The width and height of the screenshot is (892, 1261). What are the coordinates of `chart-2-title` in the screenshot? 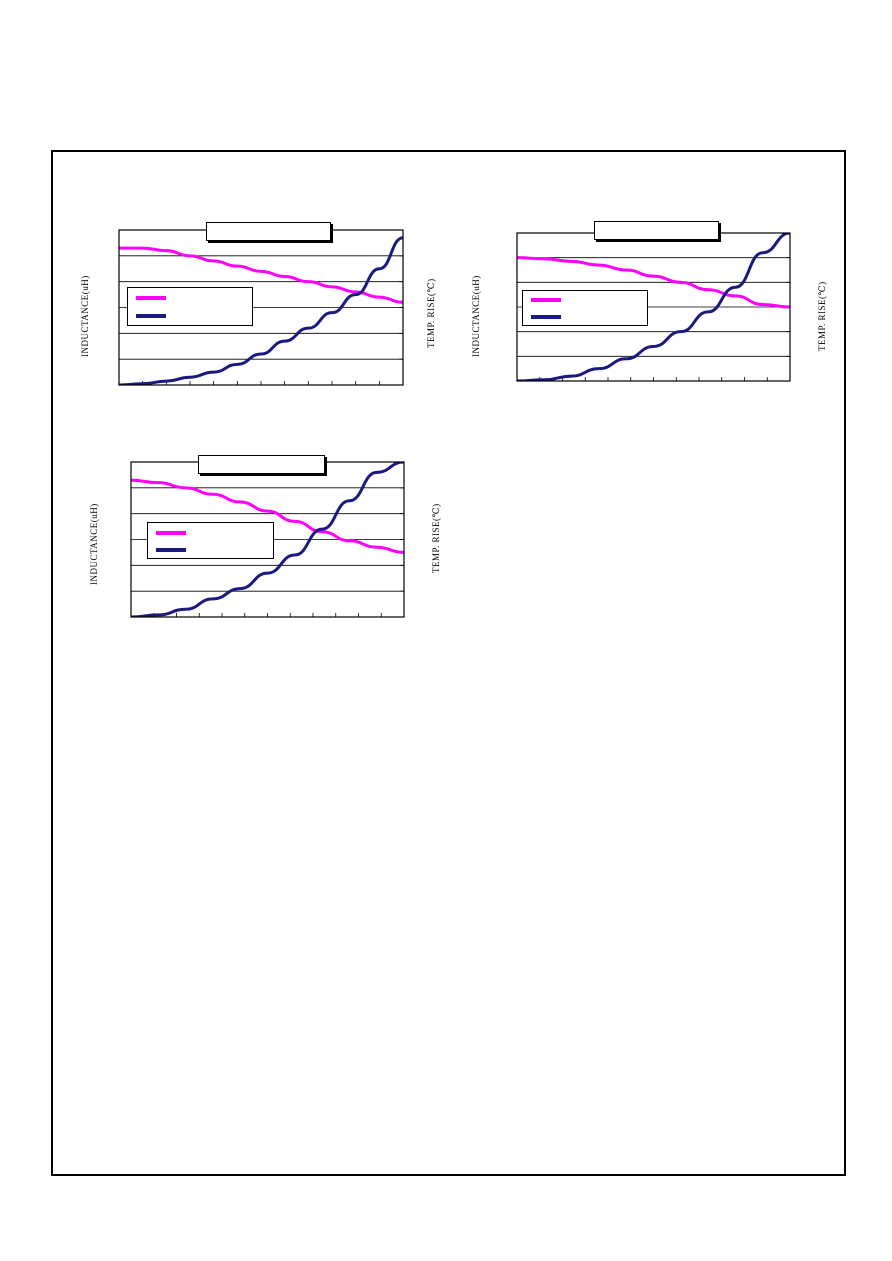 It's located at (656, 230).